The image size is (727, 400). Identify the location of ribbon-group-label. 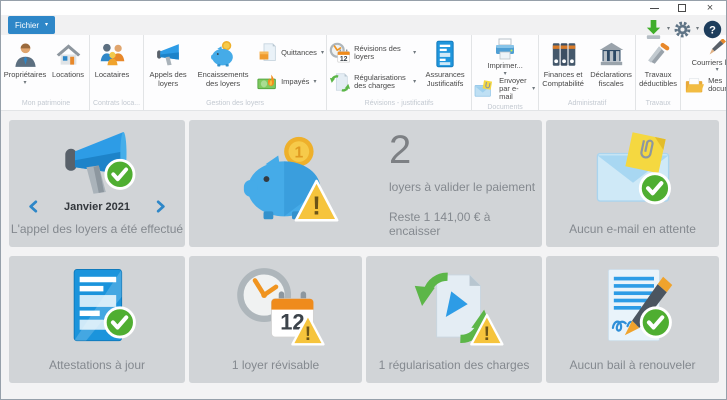
(703, 104).